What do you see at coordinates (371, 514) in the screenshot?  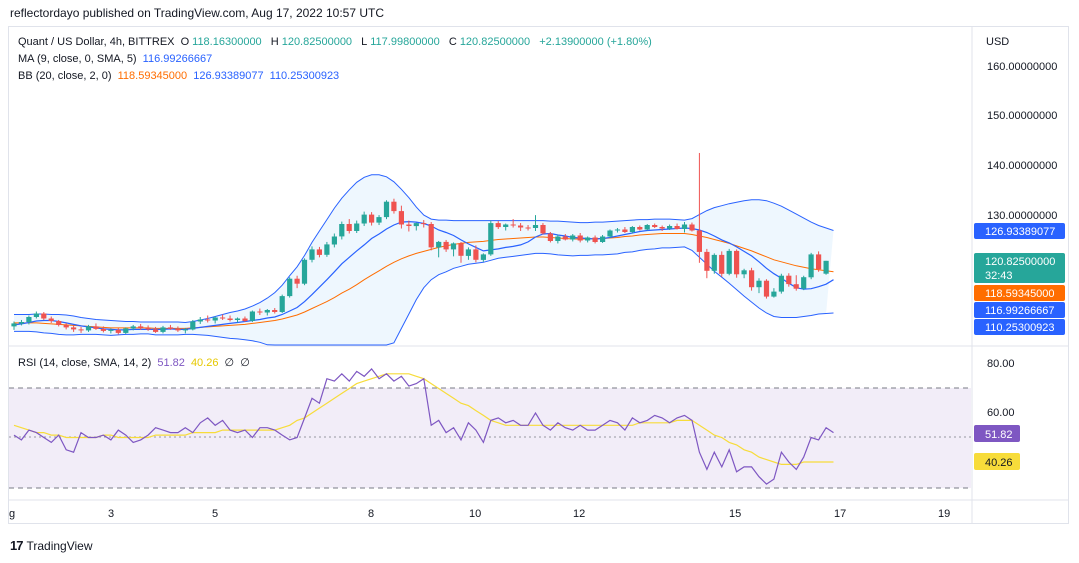 I see `time-label-8: 8` at bounding box center [371, 514].